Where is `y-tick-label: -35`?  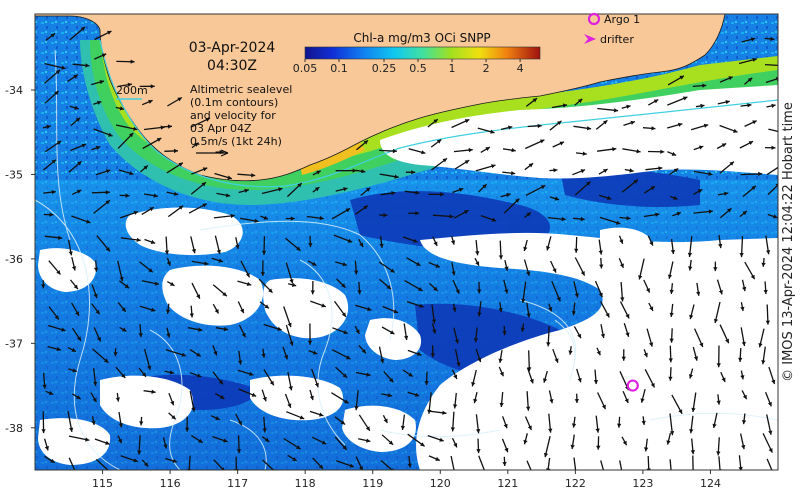 y-tick-label: -35 is located at coordinates (14, 174).